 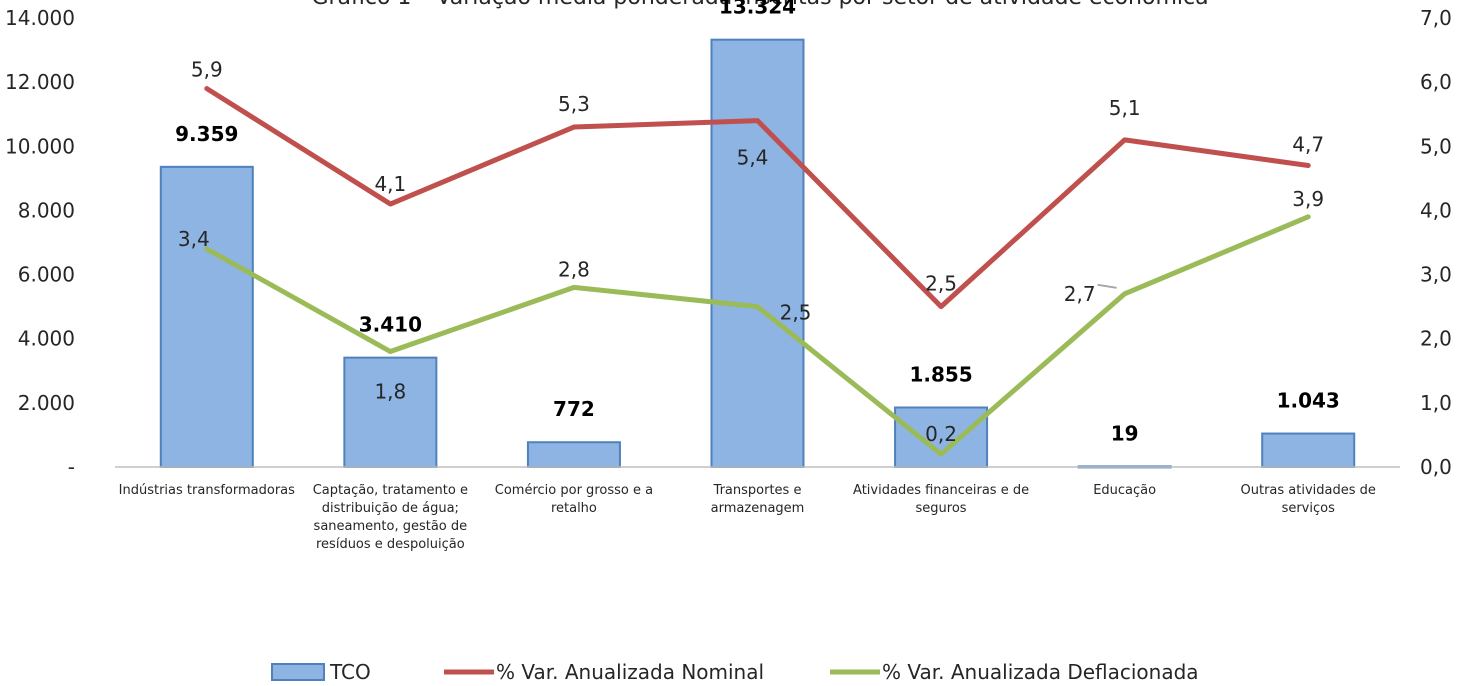 What do you see at coordinates (1040, 672) in the screenshot?
I see `legend-label-deflated: % Var. Anualizada Deflacionada` at bounding box center [1040, 672].